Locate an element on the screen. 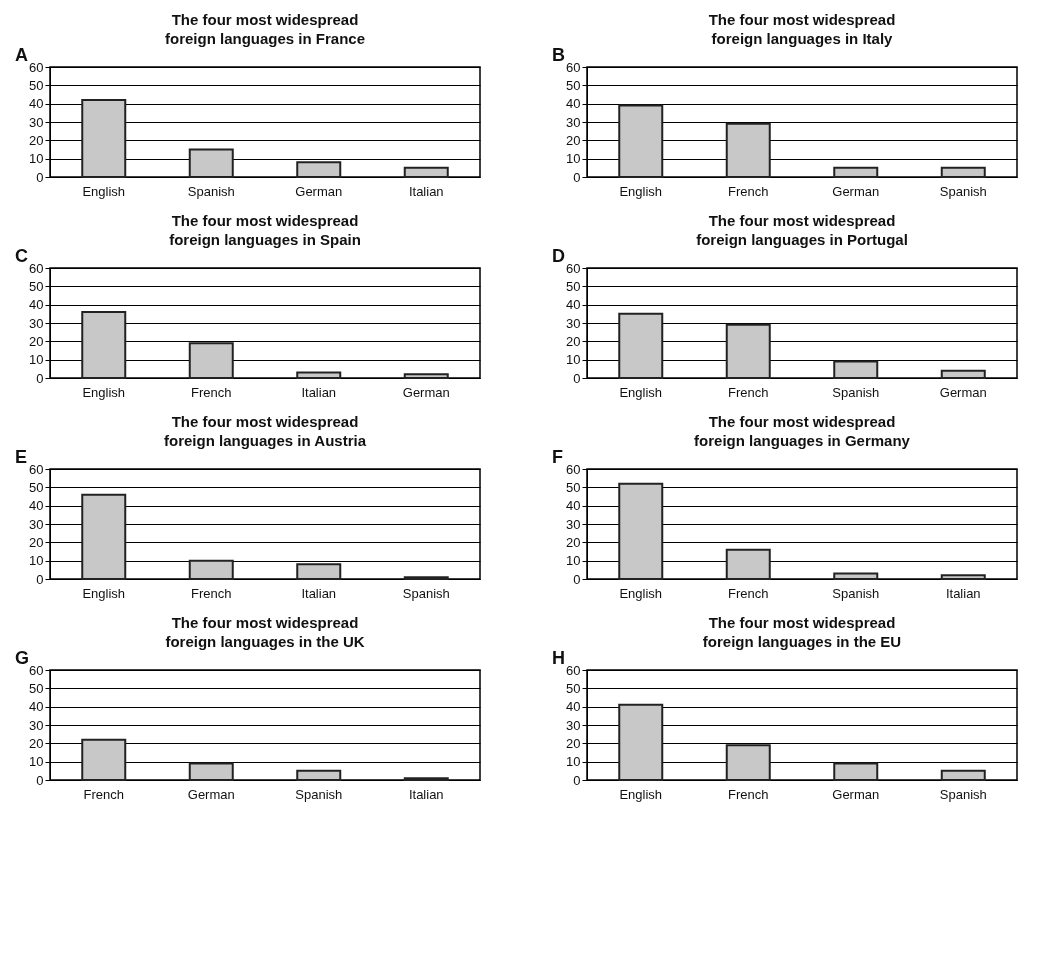 The image size is (1063, 958). text: F is located at coordinates (557, 457).